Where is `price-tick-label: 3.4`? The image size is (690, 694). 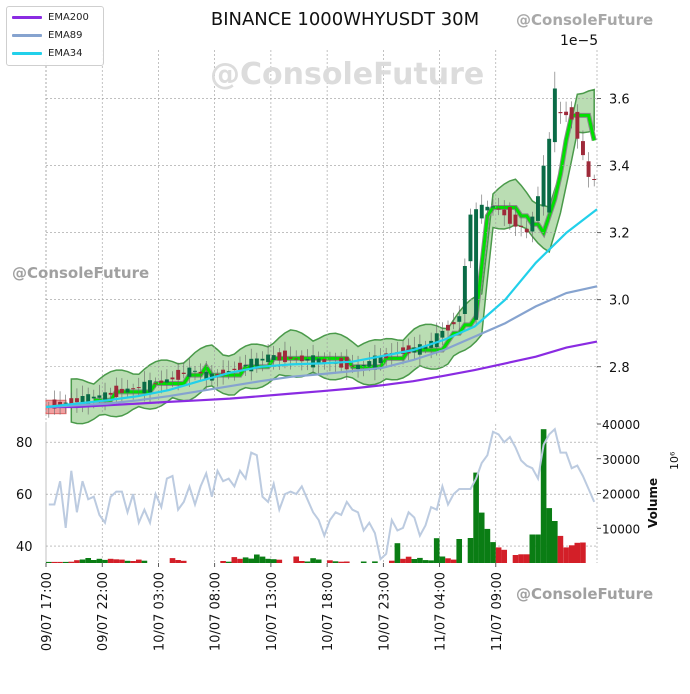 price-tick-label: 3.4 is located at coordinates (619, 167).